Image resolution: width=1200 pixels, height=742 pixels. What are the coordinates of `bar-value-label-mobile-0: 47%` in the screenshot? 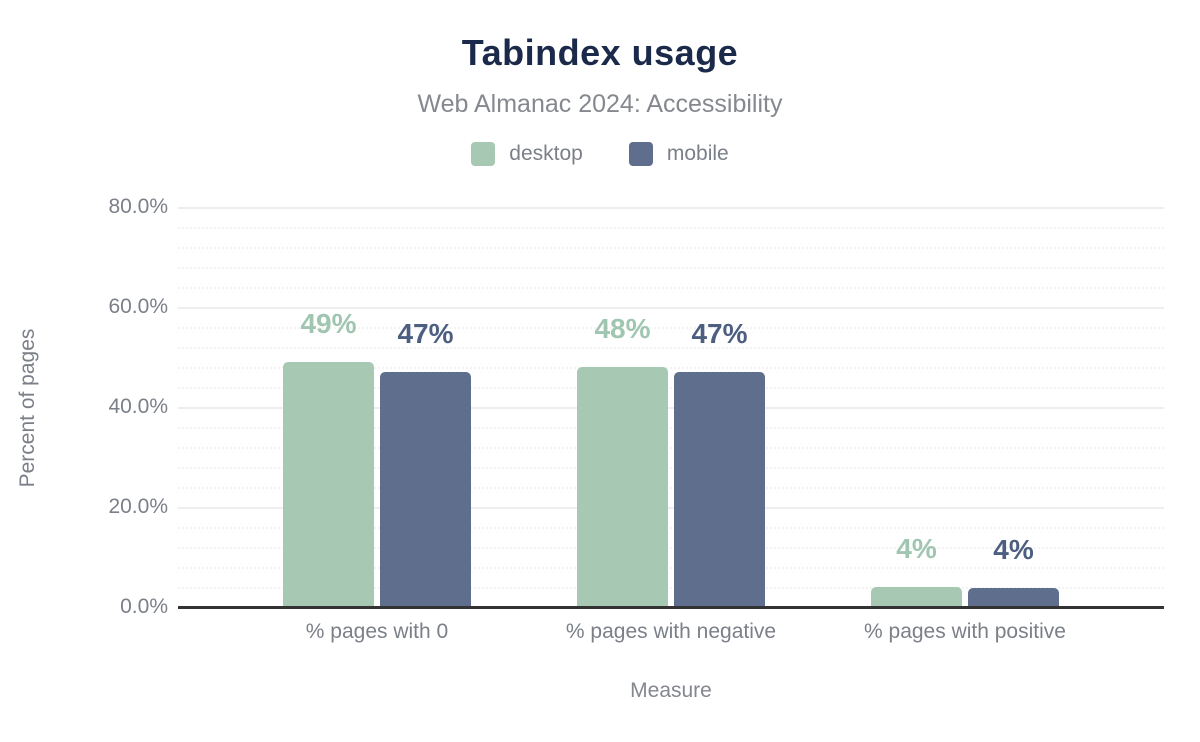 It's located at (425, 333).